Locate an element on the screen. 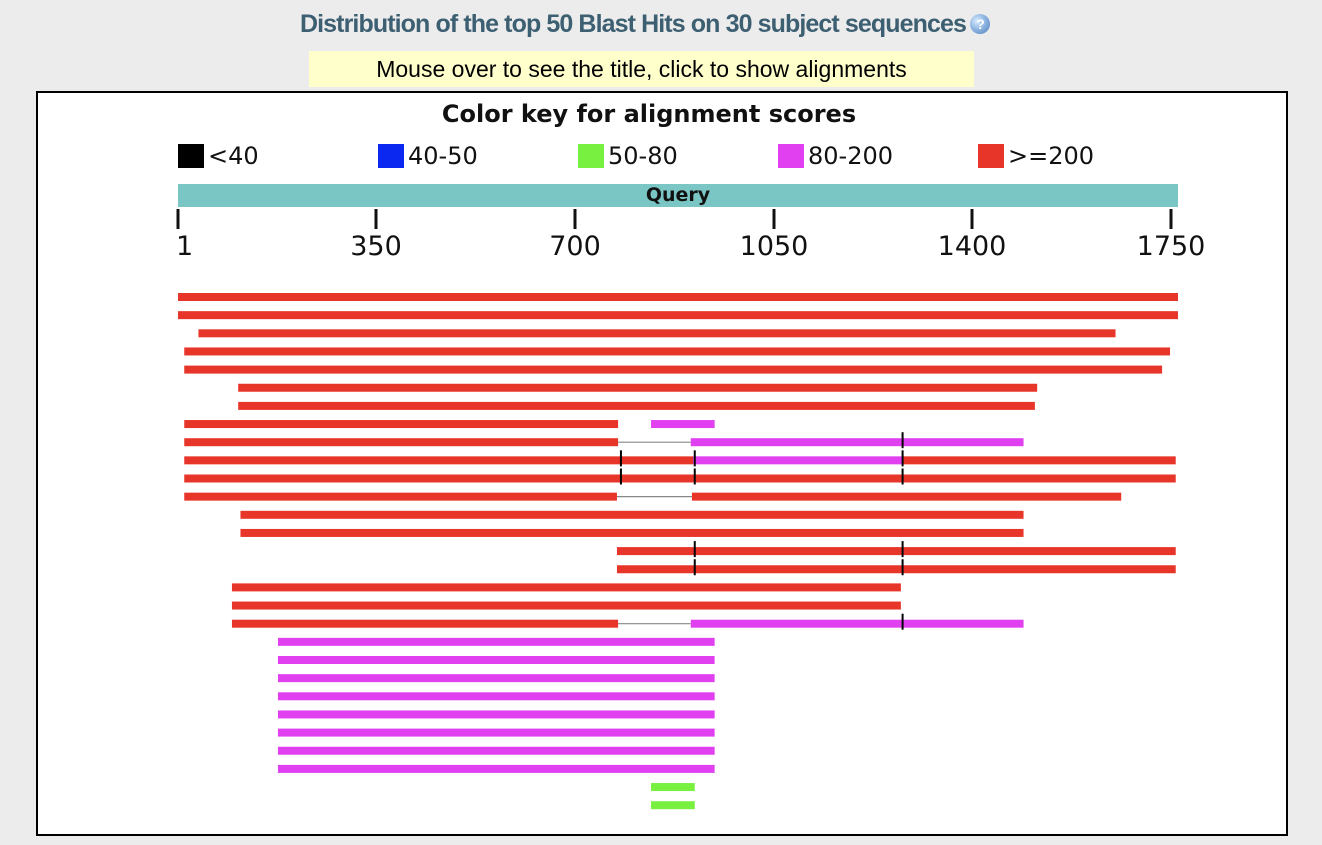  legend-label: 80-200 is located at coordinates (850, 156).